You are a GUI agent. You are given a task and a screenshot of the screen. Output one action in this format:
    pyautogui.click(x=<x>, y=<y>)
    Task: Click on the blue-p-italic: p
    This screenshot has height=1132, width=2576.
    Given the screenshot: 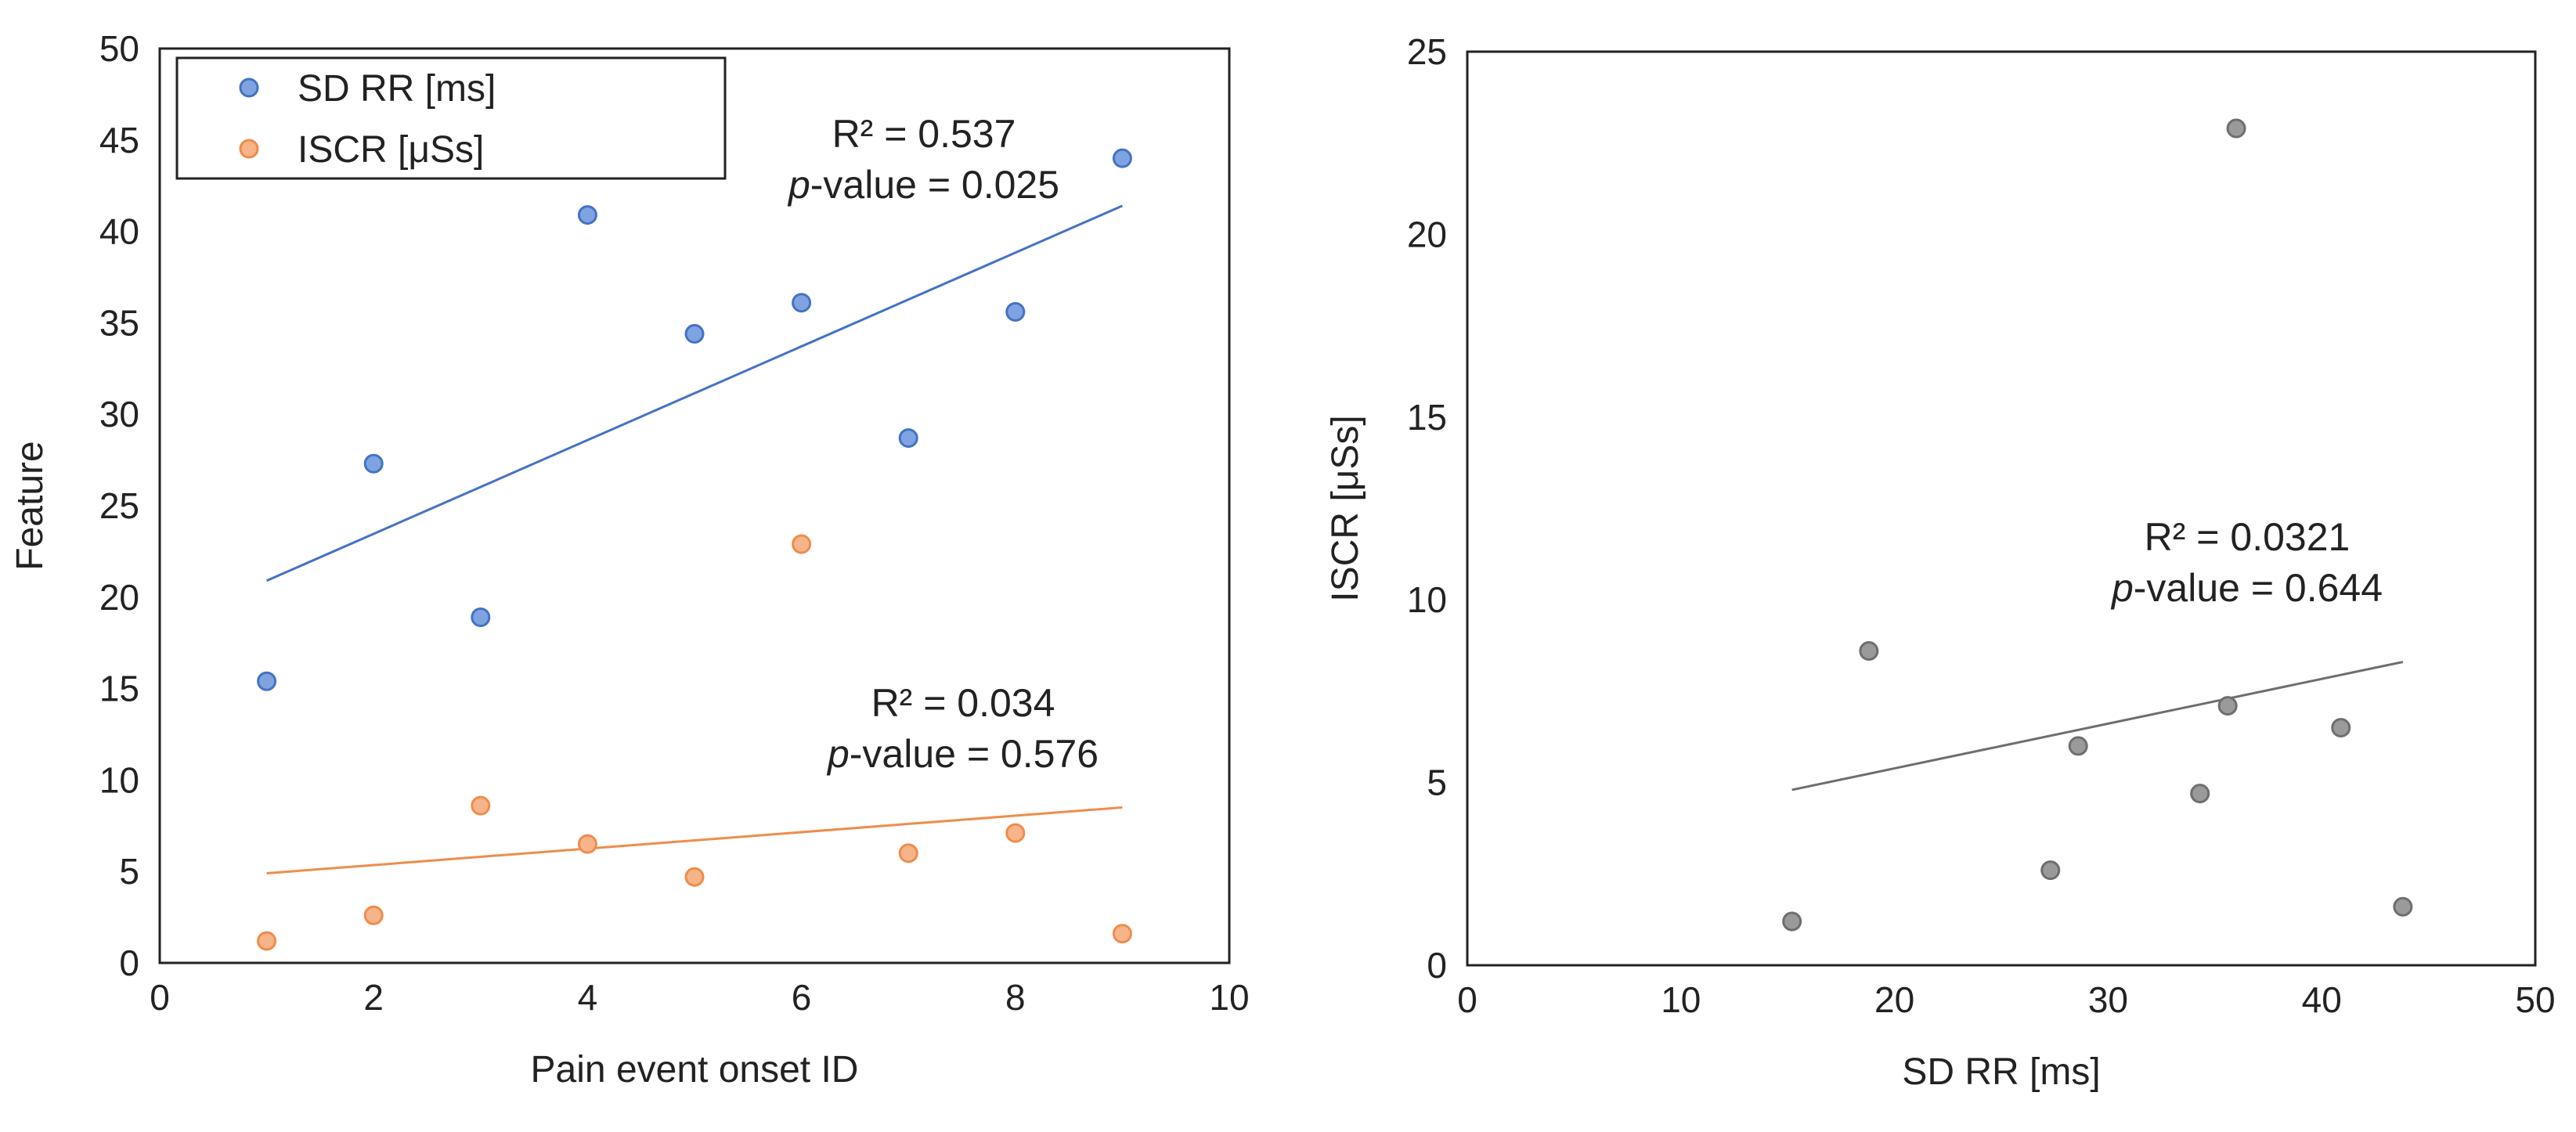 What is the action you would take?
    pyautogui.click(x=798, y=185)
    